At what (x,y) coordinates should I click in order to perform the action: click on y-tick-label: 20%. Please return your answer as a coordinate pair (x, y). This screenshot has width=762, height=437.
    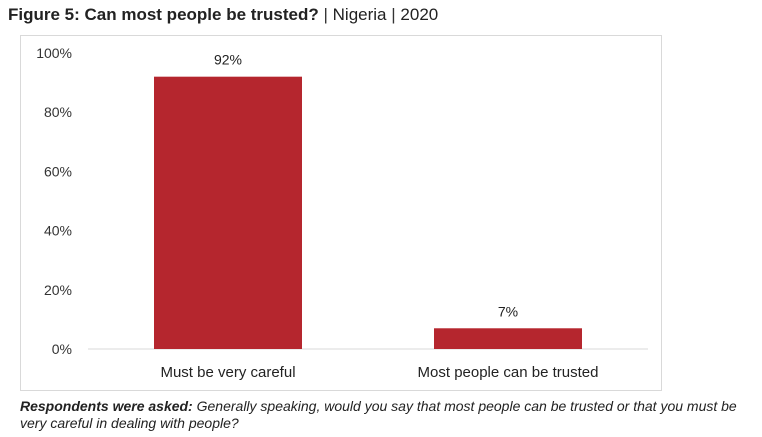
    Looking at the image, I should click on (58, 290).